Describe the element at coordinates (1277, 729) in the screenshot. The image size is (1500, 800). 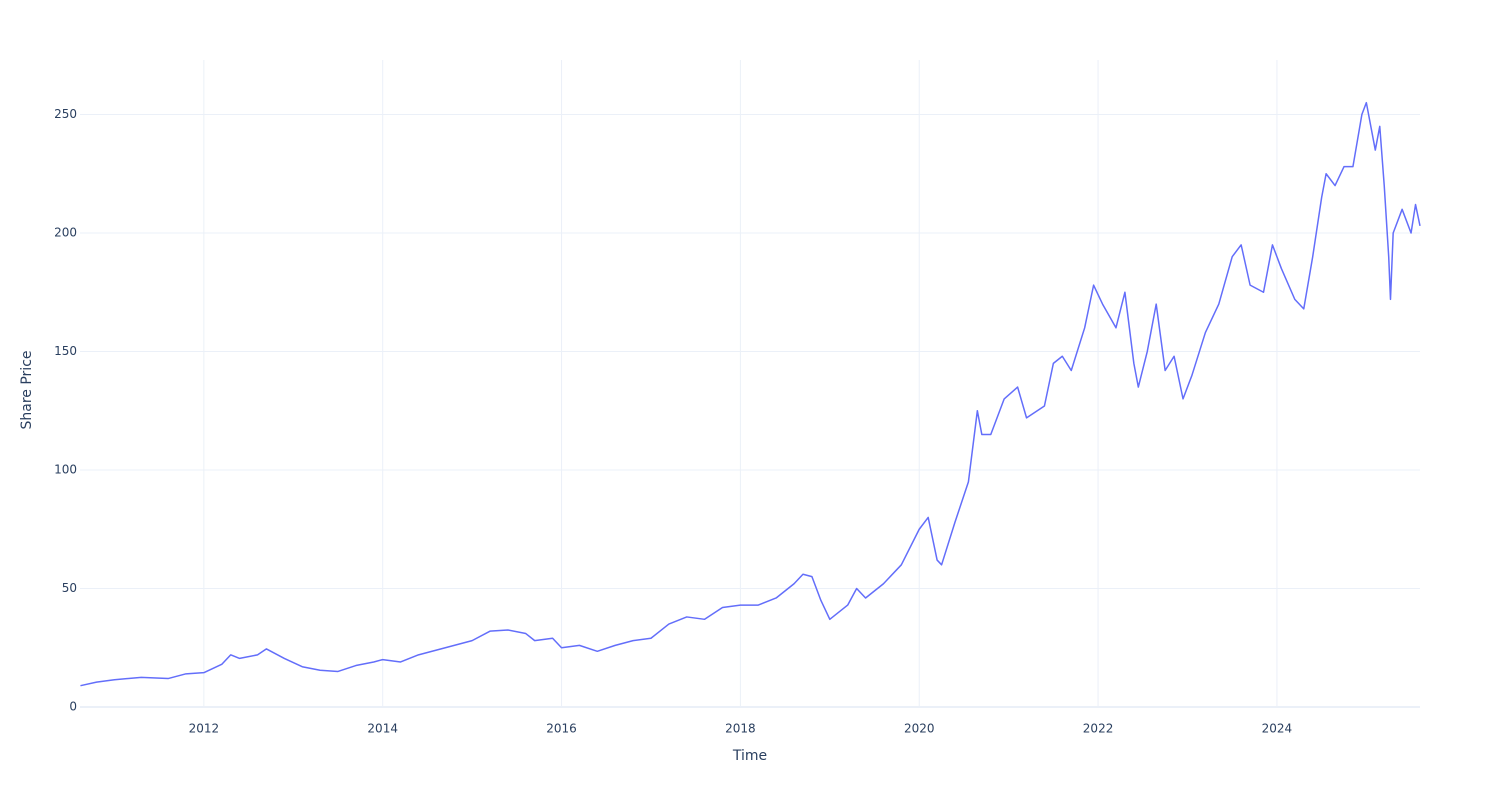
I see `x-tick-label: 2024` at that location.